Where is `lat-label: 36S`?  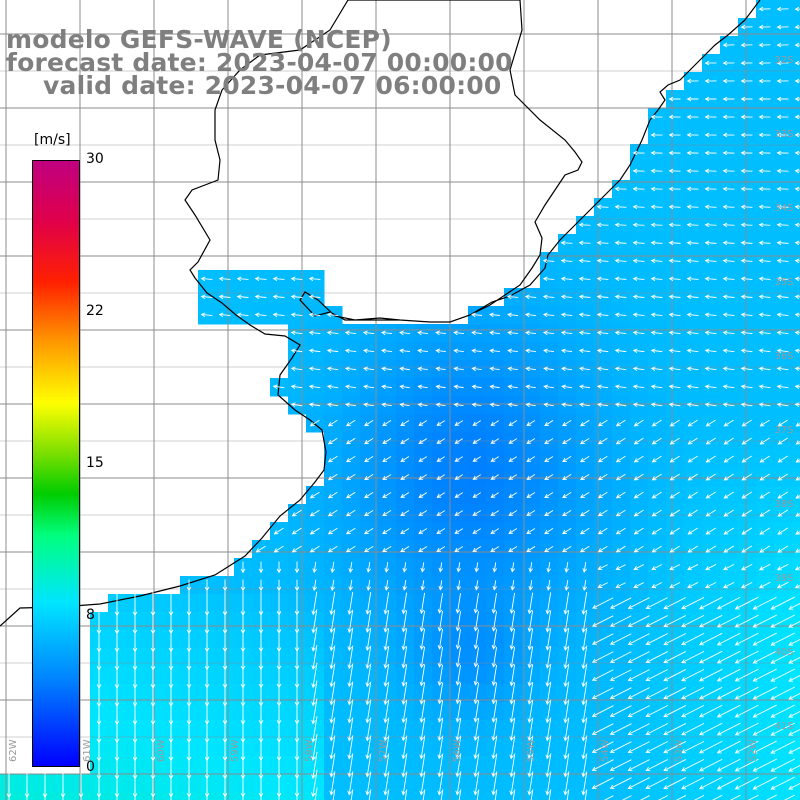
lat-label: 36S is located at coordinates (783, 356).